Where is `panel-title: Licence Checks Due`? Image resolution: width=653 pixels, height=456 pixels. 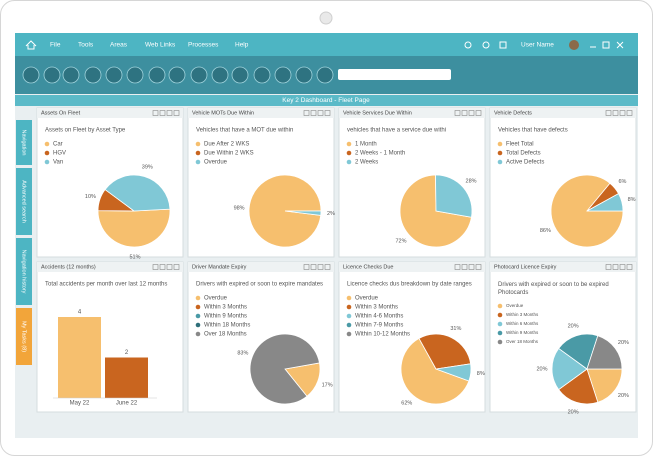 panel-title: Licence Checks Due is located at coordinates (368, 268).